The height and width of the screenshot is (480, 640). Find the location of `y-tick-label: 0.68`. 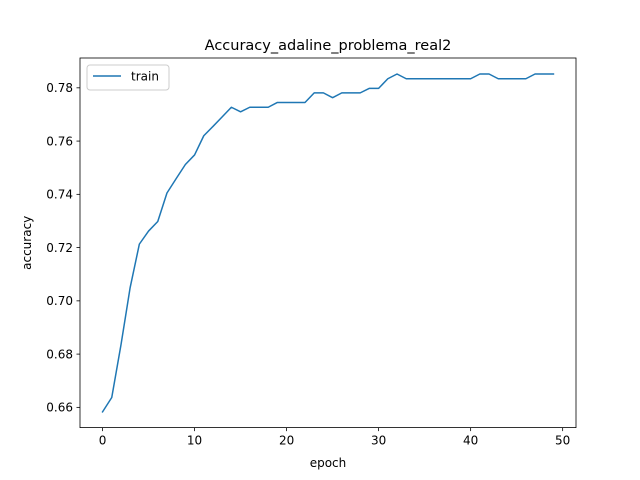

y-tick-label: 0.68 is located at coordinates (59, 354).